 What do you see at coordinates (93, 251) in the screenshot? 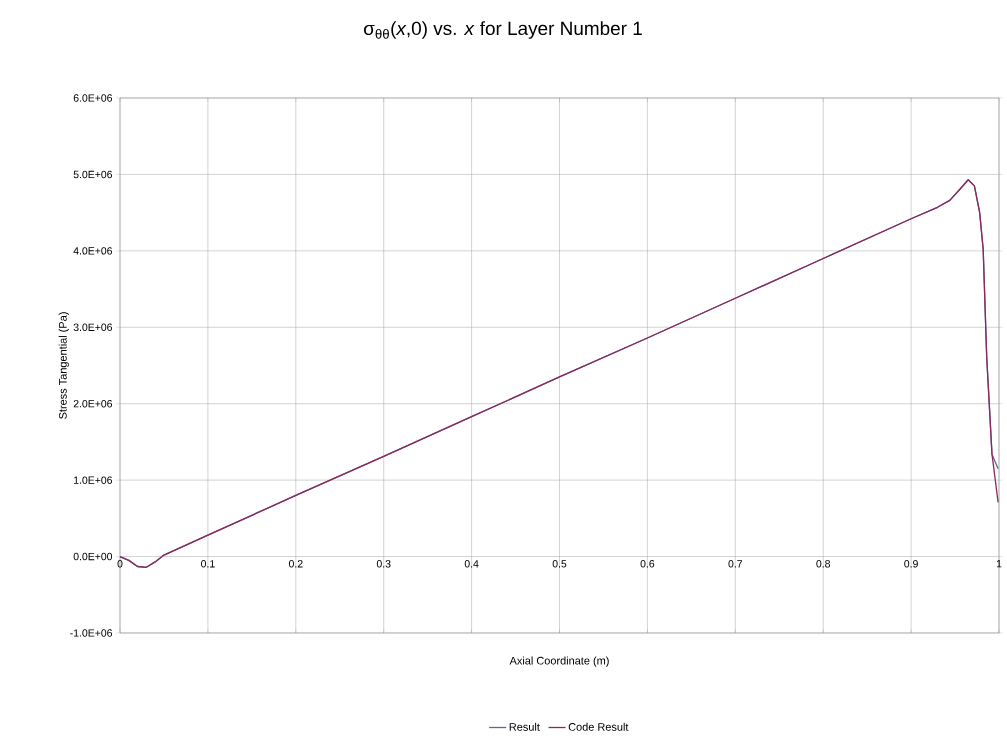
I see `y-tick-label: 4.0E+06` at bounding box center [93, 251].